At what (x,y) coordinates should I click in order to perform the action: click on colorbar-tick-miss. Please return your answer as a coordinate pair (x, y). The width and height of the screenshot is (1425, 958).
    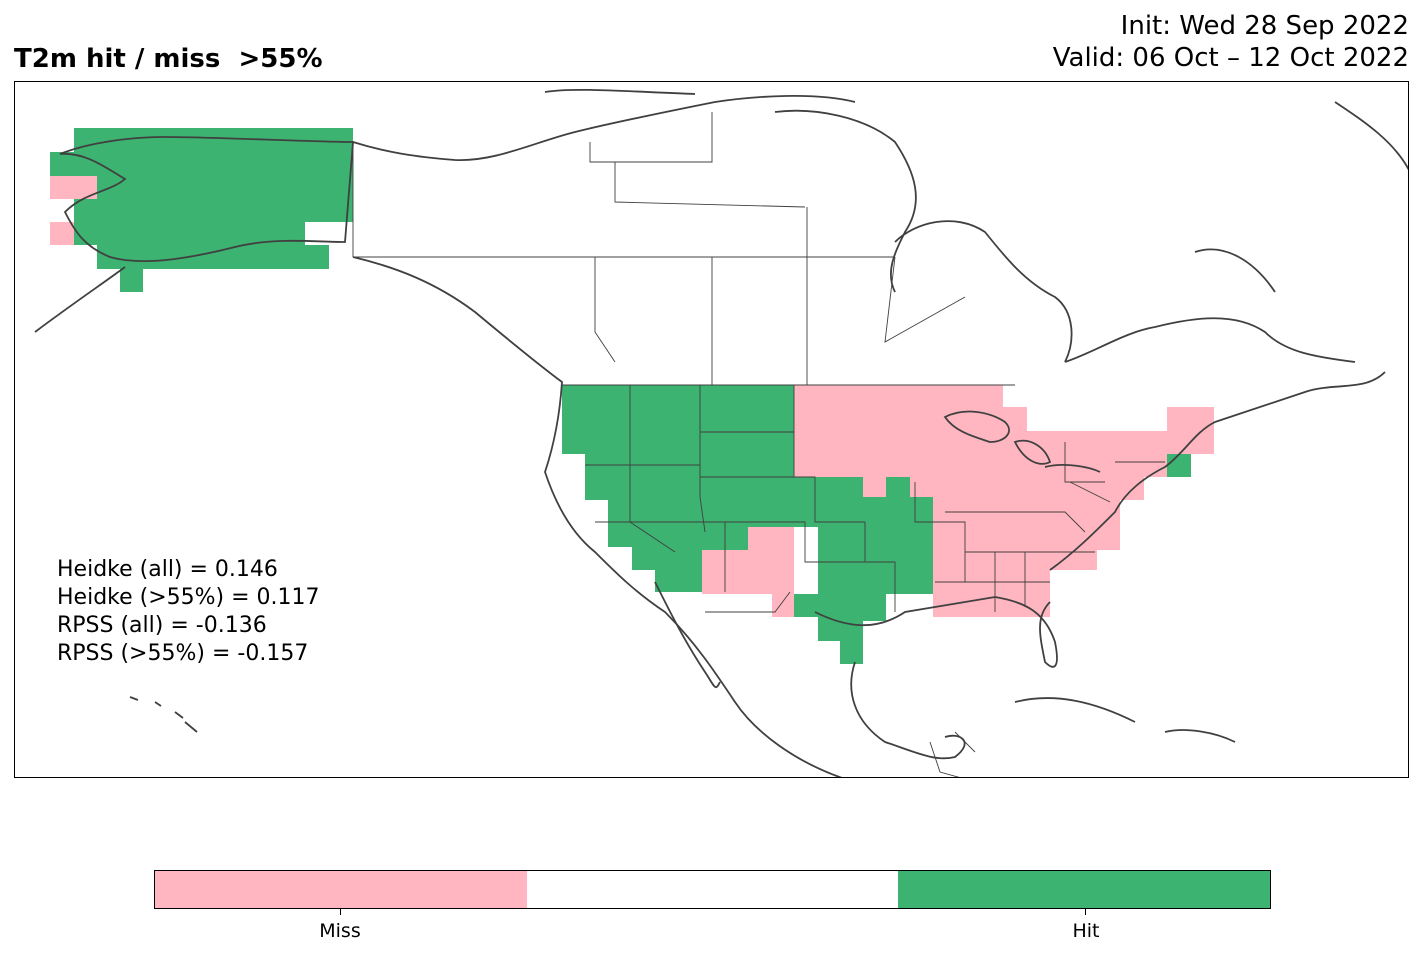
    Looking at the image, I should click on (340, 912).